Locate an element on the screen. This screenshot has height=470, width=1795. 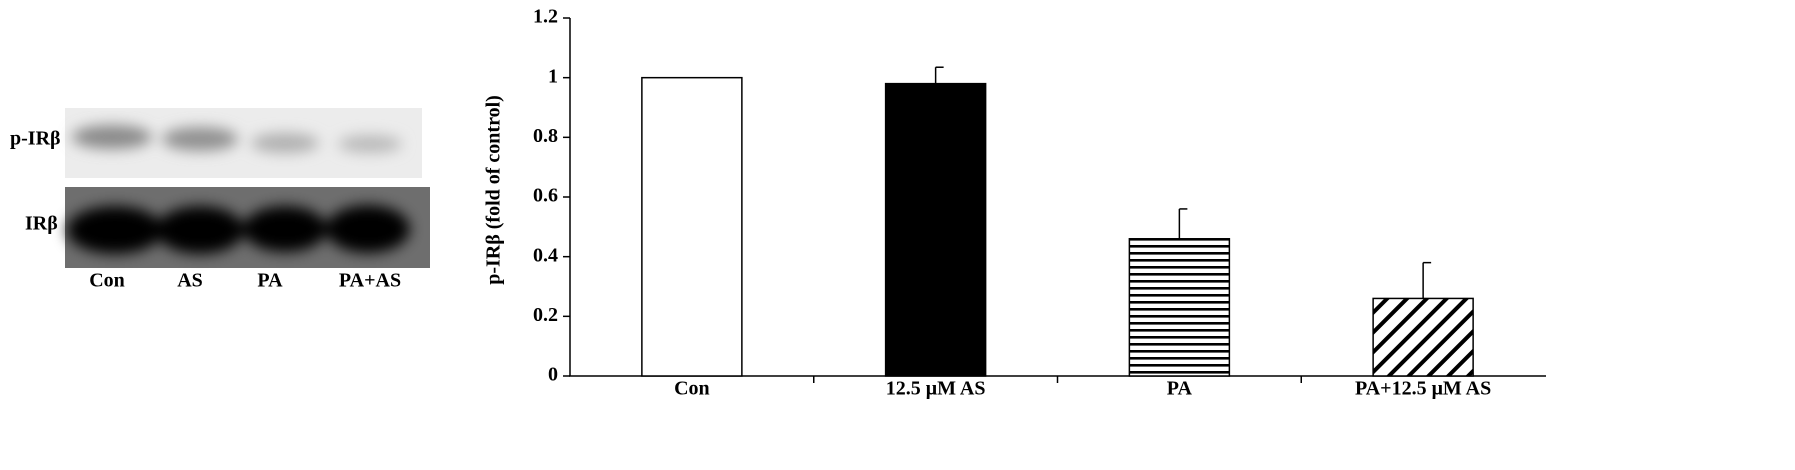
lane-label: PA+AS is located at coordinates (370, 281).